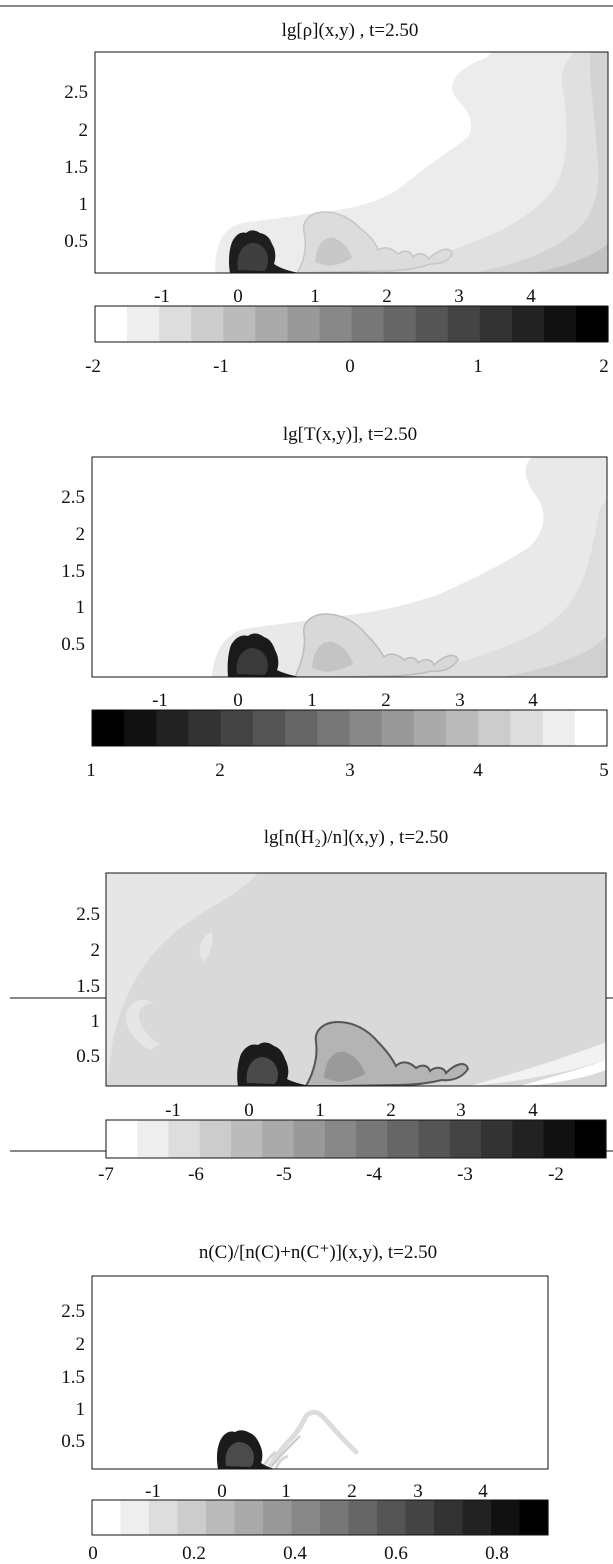 The image size is (613, 1564). Describe the element at coordinates (312, 1439) in the screenshot. I see `carbon-filament` at that location.